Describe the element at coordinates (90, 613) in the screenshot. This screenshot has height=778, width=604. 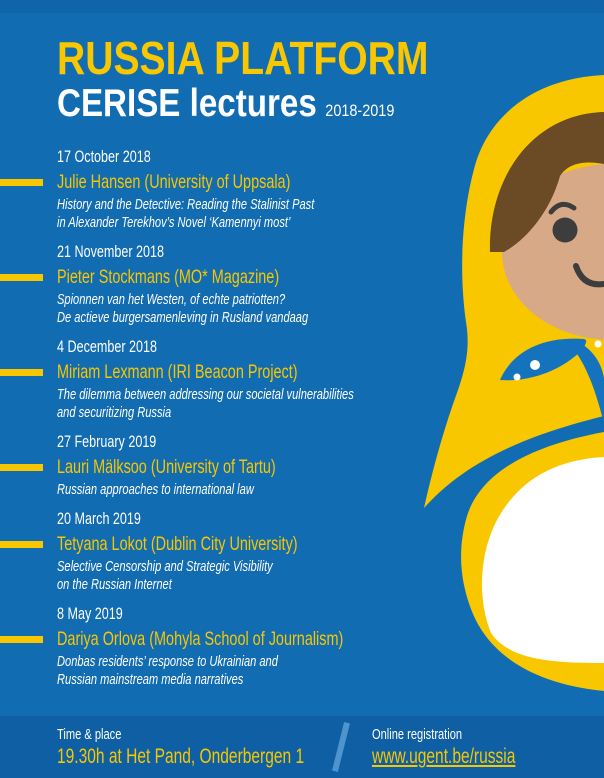
I see `lecture-date: 8 May 2019` at that location.